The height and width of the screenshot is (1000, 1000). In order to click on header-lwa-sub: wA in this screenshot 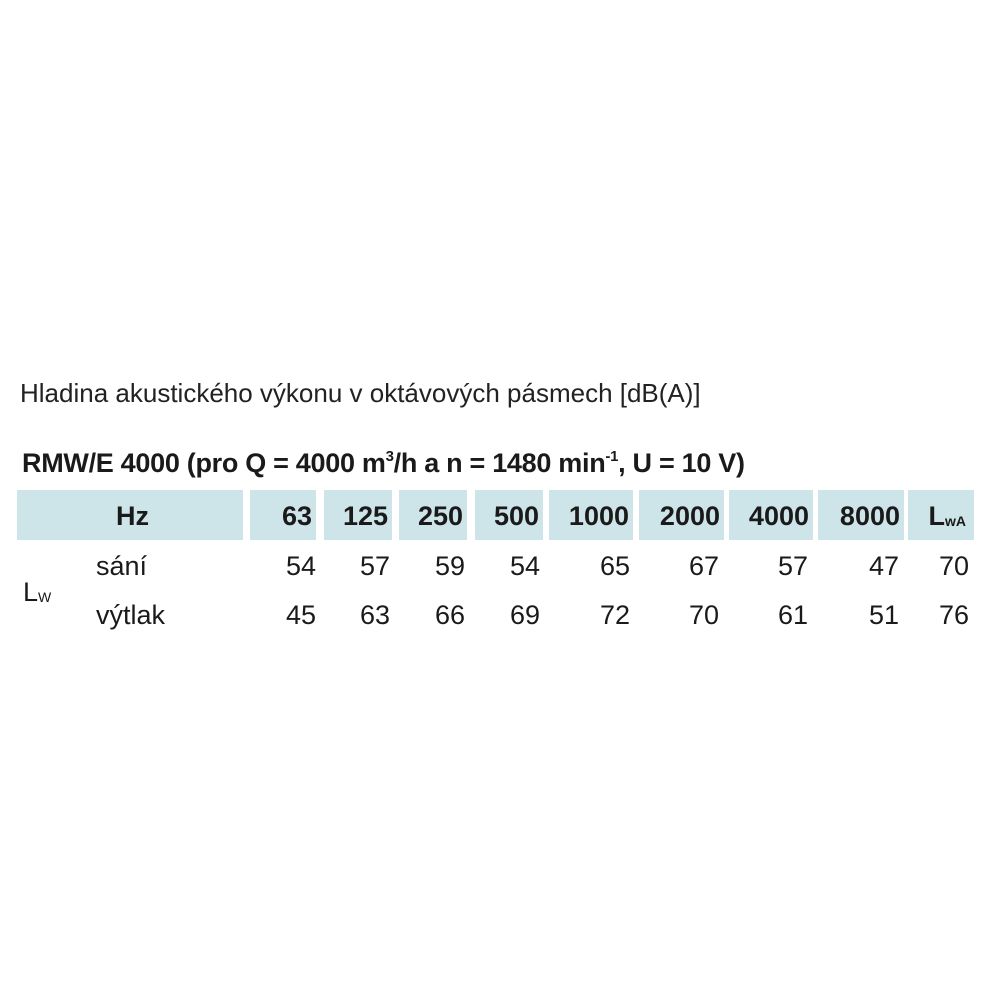, I will do `click(955, 521)`.